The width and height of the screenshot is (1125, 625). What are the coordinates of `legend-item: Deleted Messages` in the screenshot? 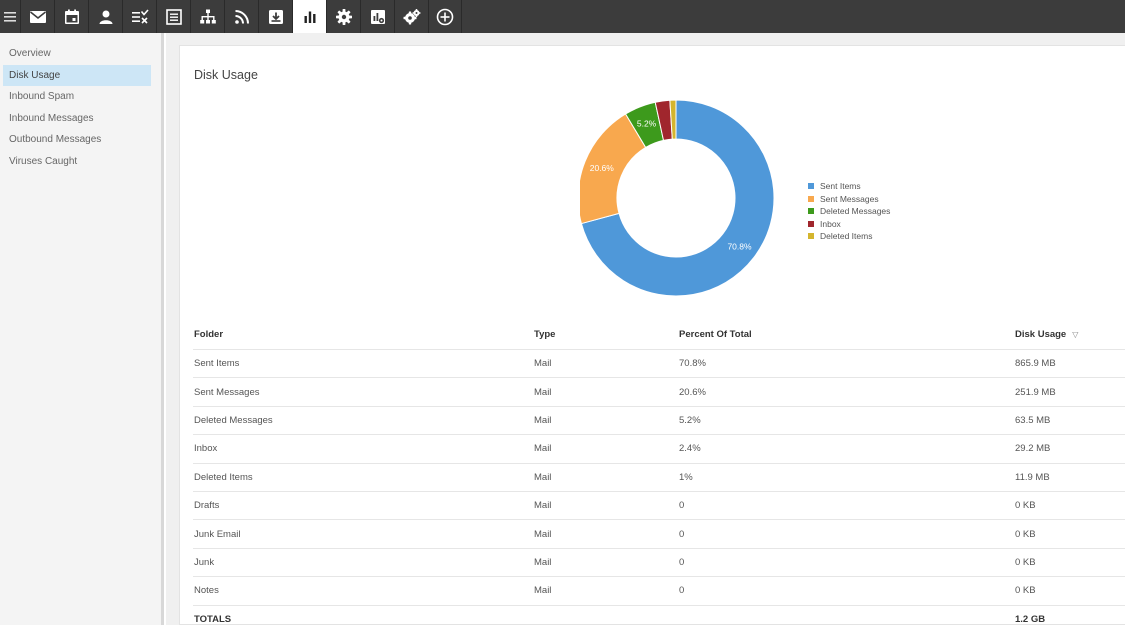 It's located at (849, 211).